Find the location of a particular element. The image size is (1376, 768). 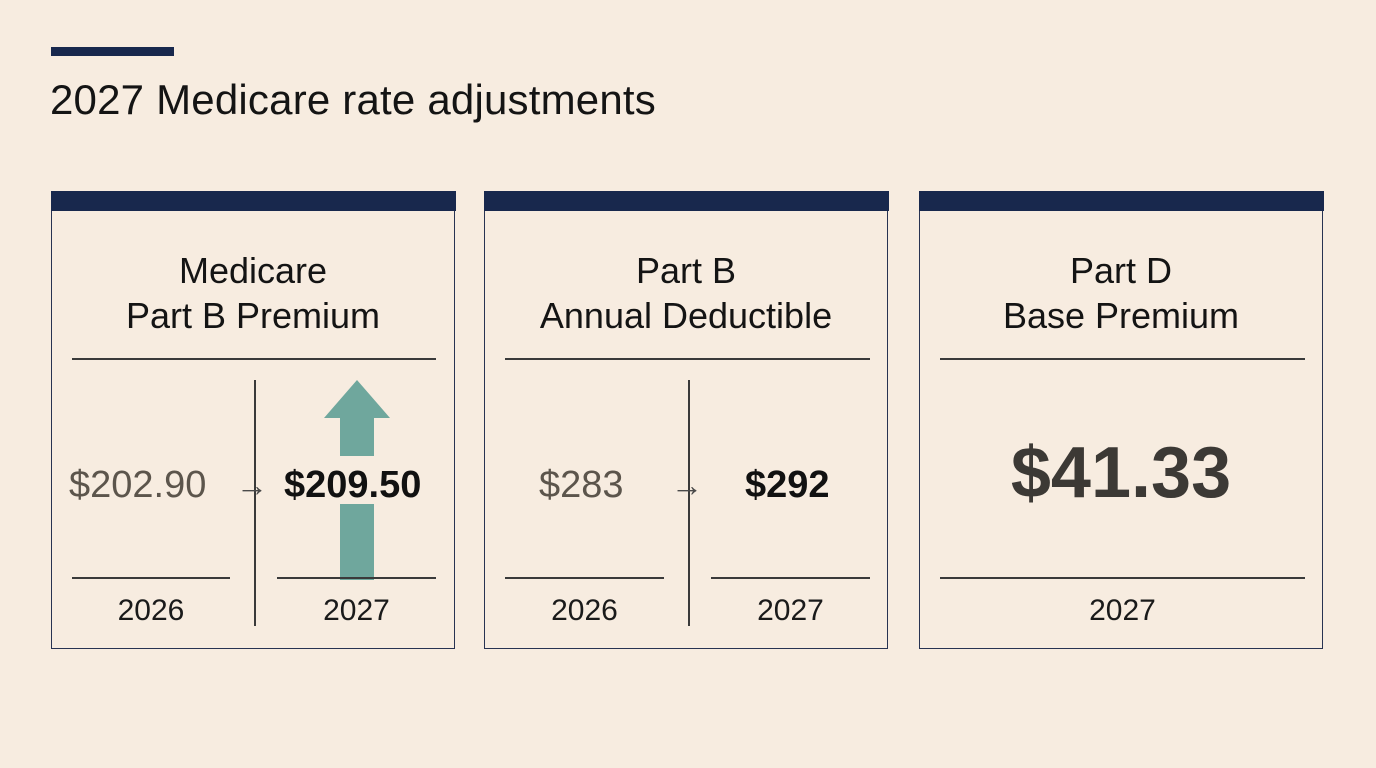

card-title: Medicare Part B Premium is located at coordinates (253, 293).